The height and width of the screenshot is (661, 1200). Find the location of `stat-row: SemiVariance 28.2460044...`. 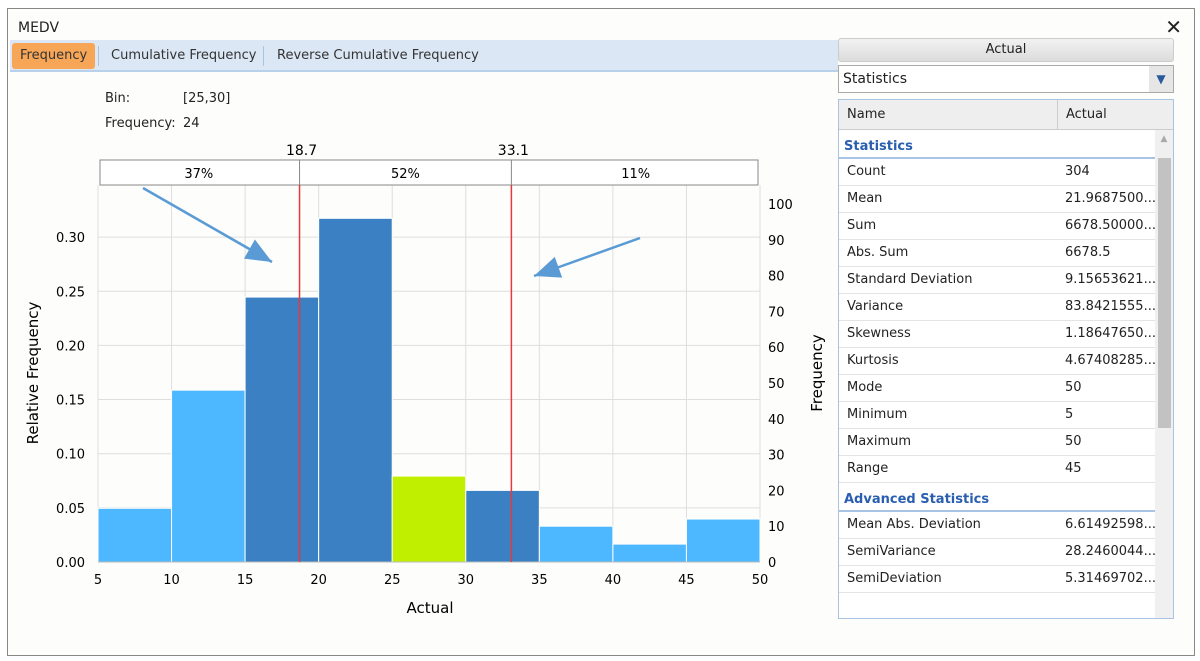

stat-row: SemiVariance 28.2460044... is located at coordinates (1002, 552).